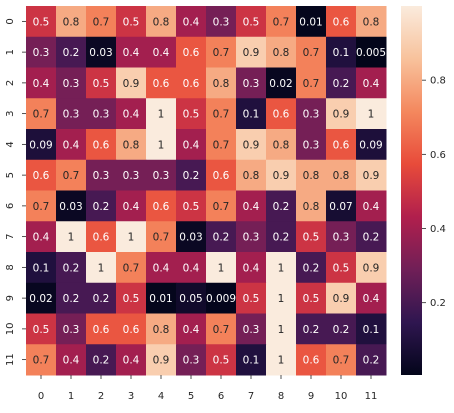 This screenshot has height=413, width=454. Describe the element at coordinates (70, 207) in the screenshot. I see `cell-value-label: 0.03` at that location.